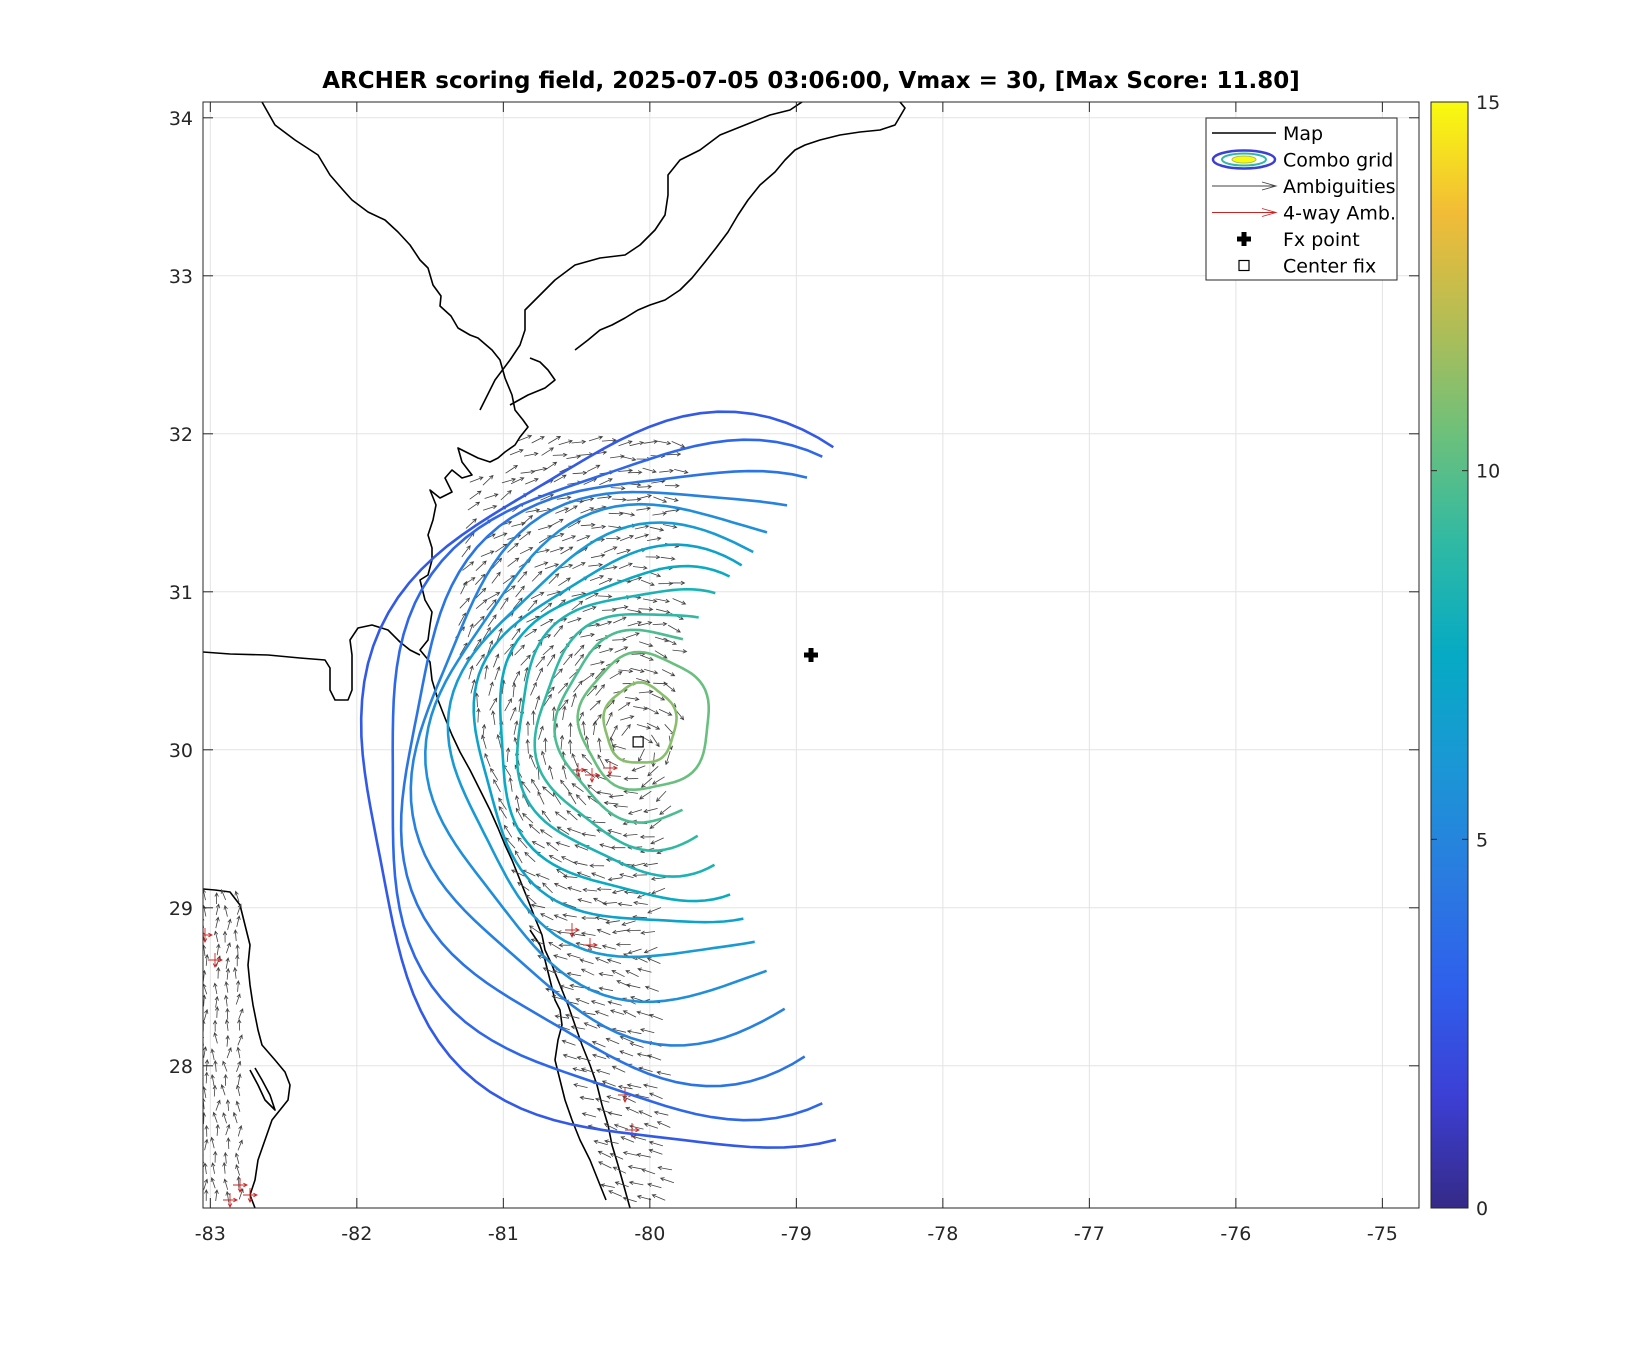  Describe the element at coordinates (422, 984) in the screenshot. I see `four-way-ambiguity-arrows` at that location.